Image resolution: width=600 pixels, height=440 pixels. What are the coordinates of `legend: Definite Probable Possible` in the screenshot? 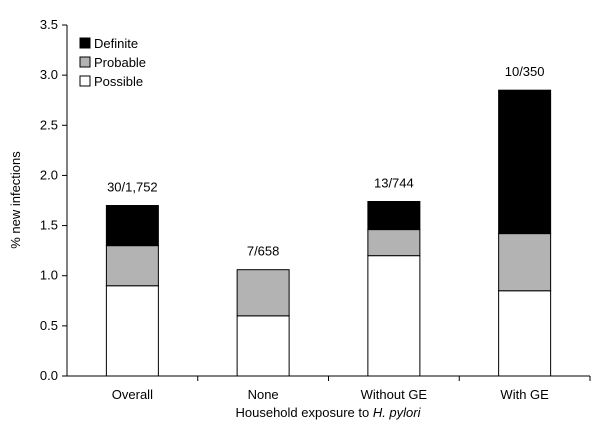 It's located at (112, 62).